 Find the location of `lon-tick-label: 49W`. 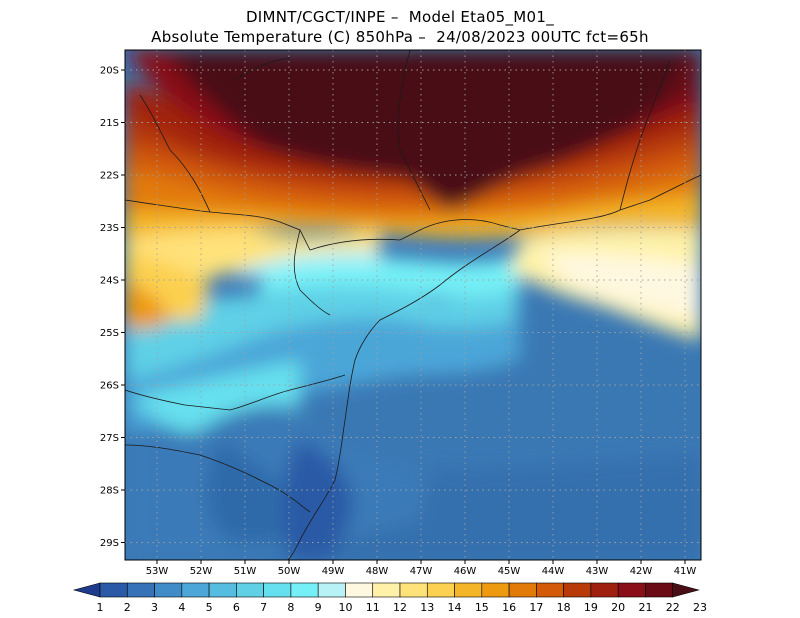

lon-tick-label: 49W is located at coordinates (333, 571).